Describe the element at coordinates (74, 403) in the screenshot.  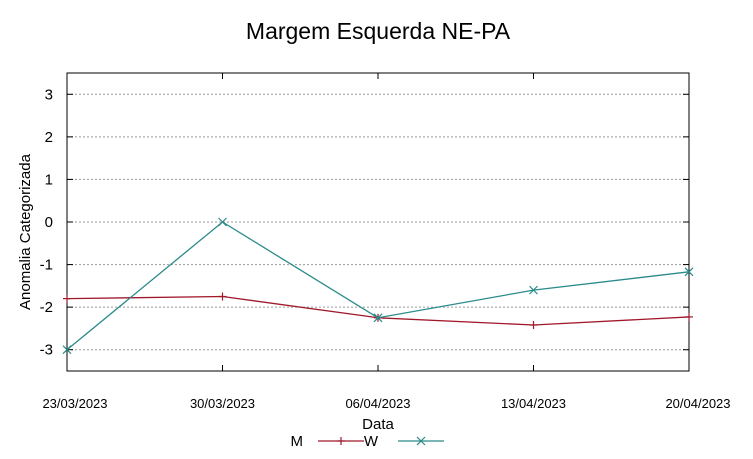
I see `x-tick-label: 23/03/2023` at that location.